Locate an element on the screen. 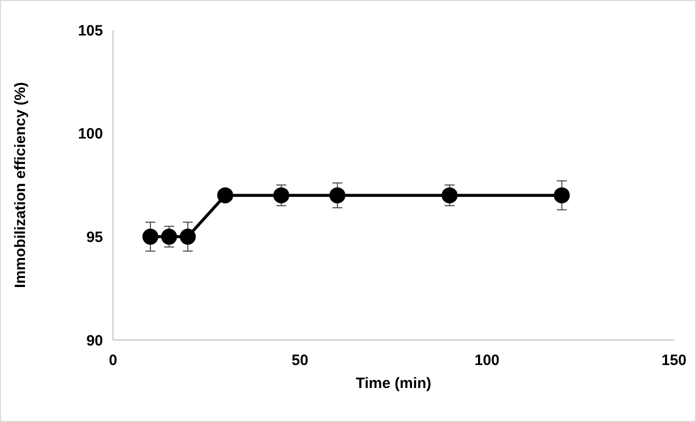 Image resolution: width=696 pixels, height=422 pixels. x-axis-title: Time (min) is located at coordinates (394, 383).